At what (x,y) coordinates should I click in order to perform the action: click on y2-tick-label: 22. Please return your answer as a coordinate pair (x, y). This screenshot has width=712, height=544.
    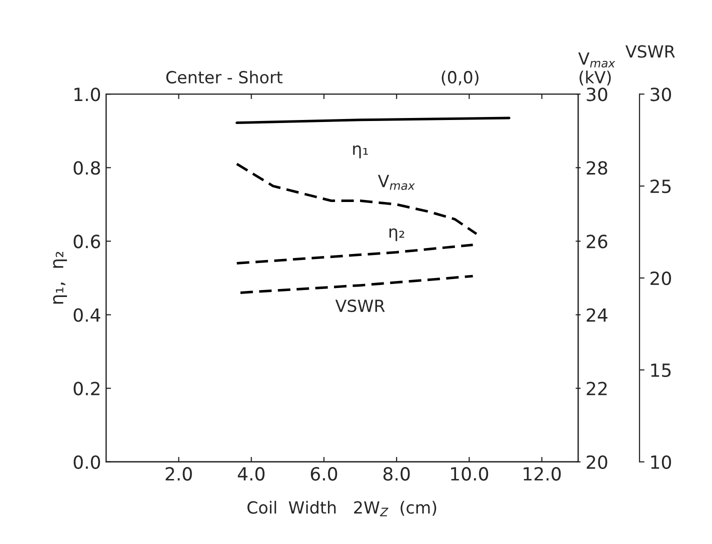
    Looking at the image, I should click on (596, 389).